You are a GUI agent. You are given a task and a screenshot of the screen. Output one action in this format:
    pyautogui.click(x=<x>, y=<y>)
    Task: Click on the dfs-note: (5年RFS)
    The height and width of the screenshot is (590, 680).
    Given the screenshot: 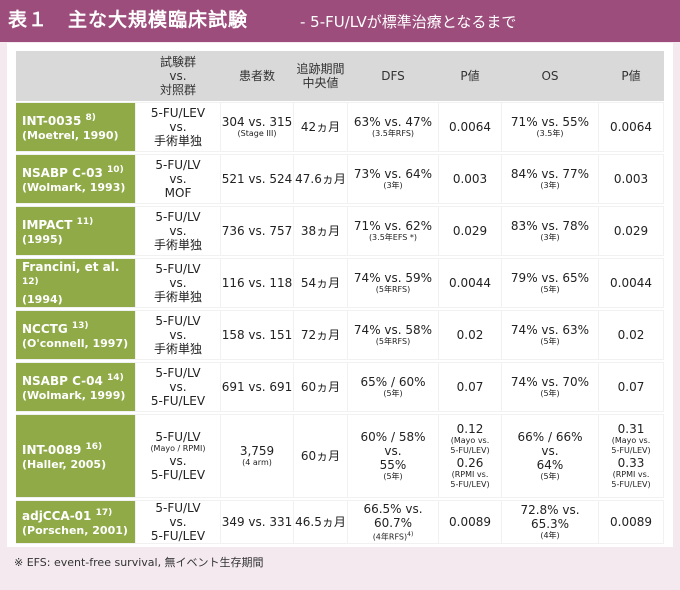 What is the action you would take?
    pyautogui.click(x=393, y=342)
    